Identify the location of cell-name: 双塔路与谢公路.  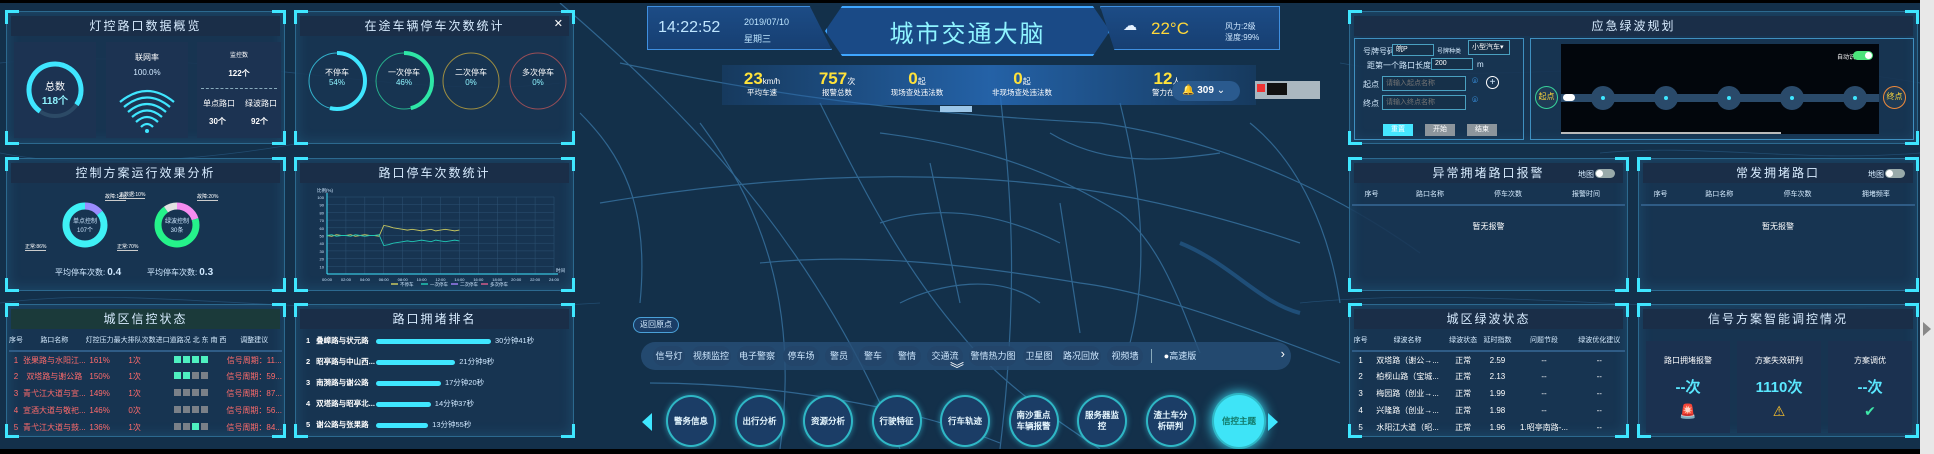
(54, 376).